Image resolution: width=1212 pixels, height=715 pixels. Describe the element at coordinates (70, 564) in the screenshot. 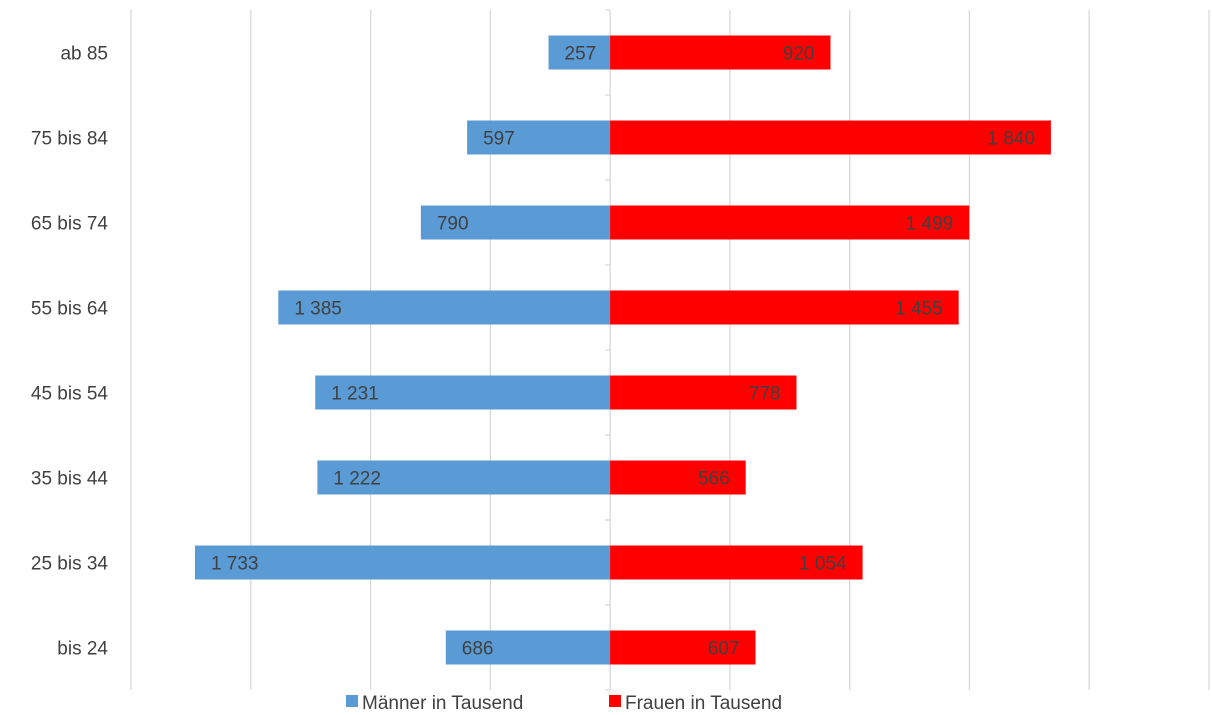

I see `category-label: 25 bis 34` at that location.